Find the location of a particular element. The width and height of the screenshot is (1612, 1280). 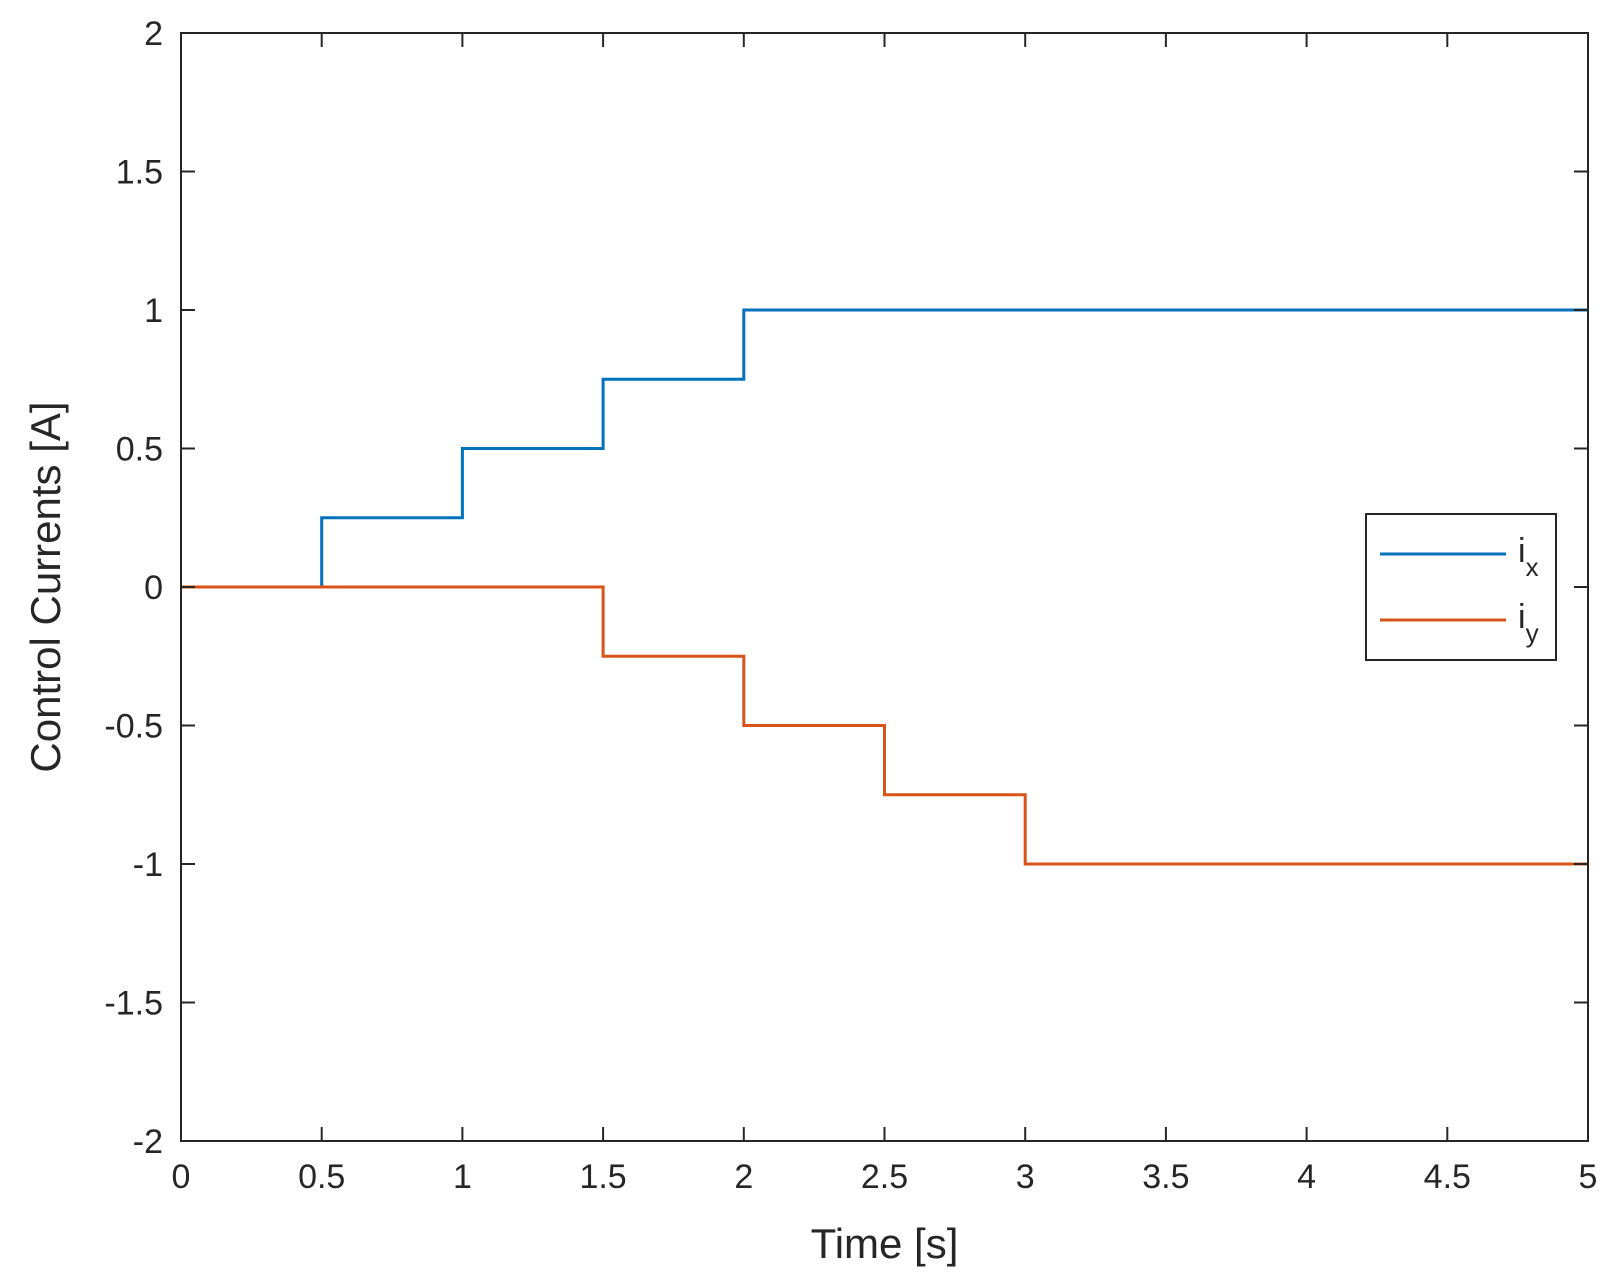

x-tick-label: 1.5 is located at coordinates (602, 1177).